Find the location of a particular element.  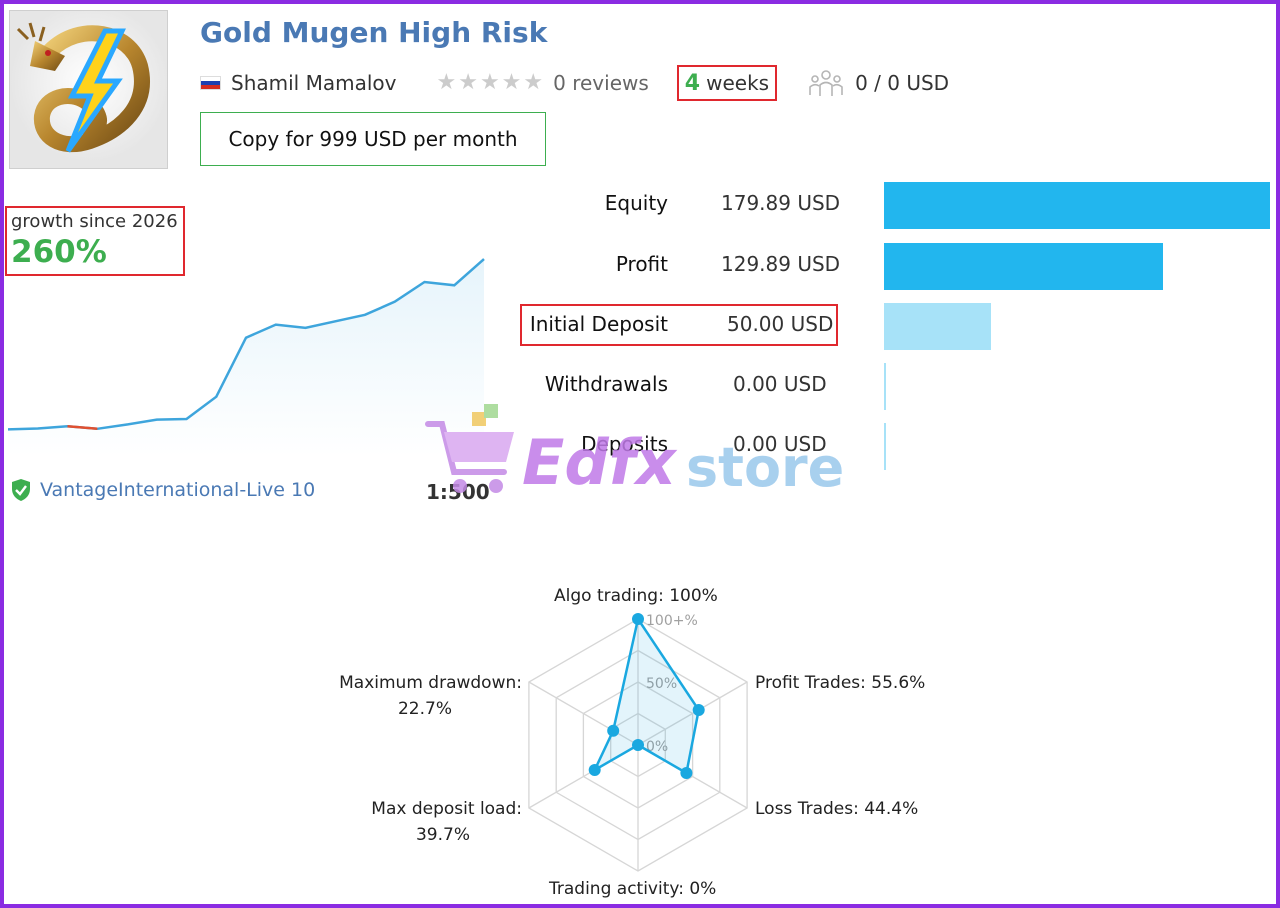

equity-label: Equity is located at coordinates (636, 203).